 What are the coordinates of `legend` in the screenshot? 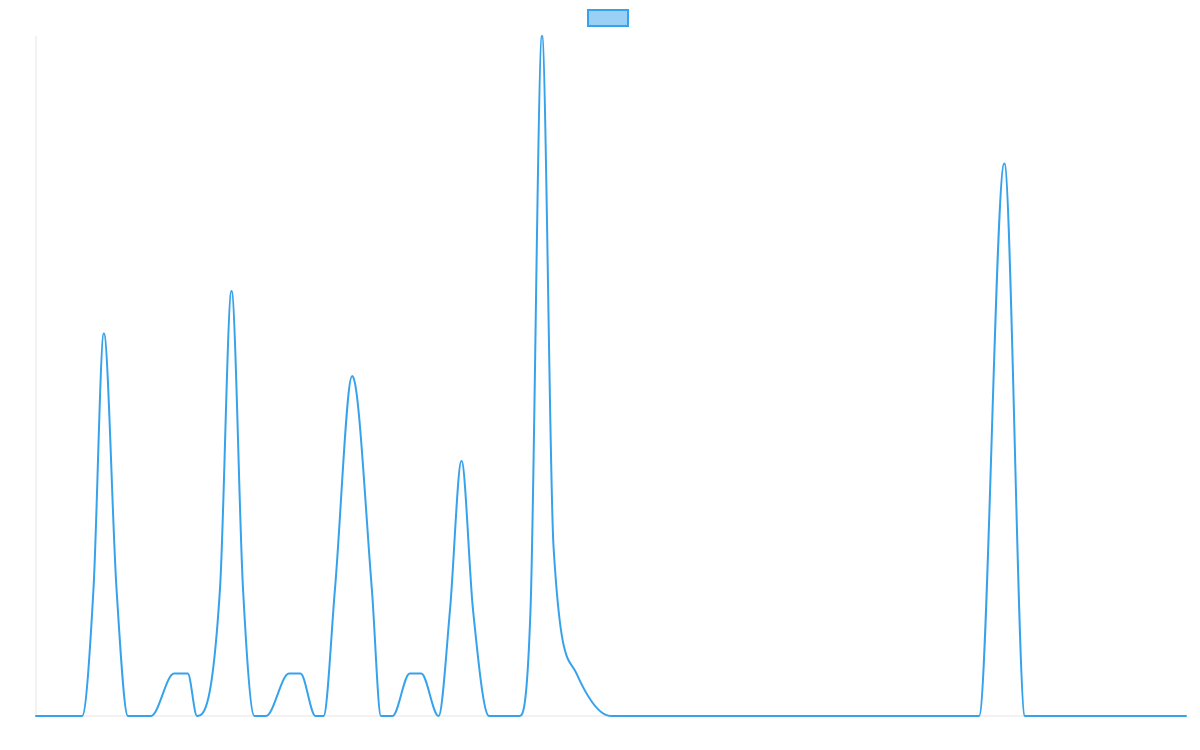 It's located at (608, 18).